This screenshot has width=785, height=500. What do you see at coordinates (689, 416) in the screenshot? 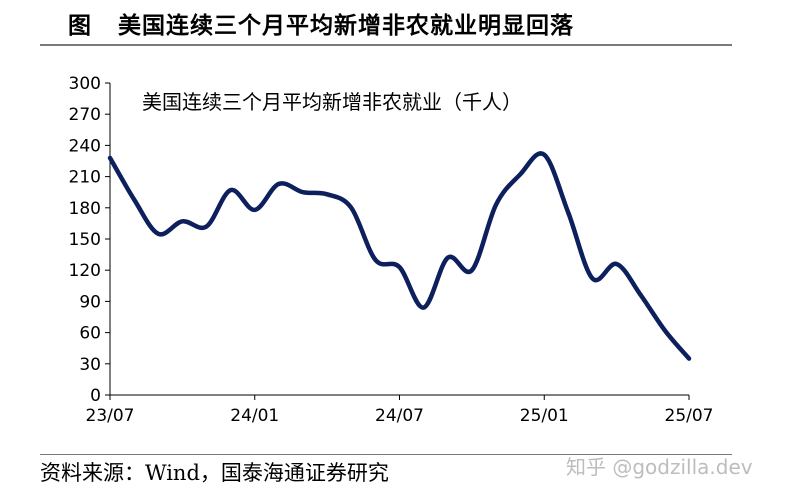
I see `x-tick-label: 25/07` at bounding box center [689, 416].